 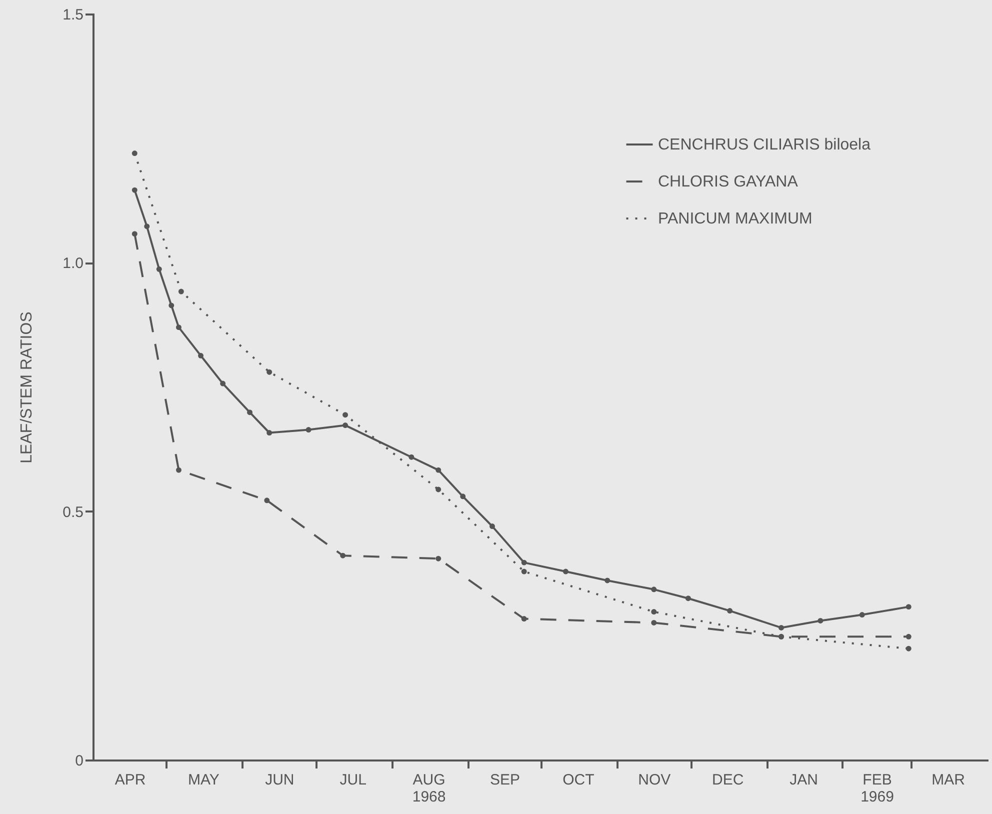 I want to click on x-tick-label: MAY, so click(x=204, y=780).